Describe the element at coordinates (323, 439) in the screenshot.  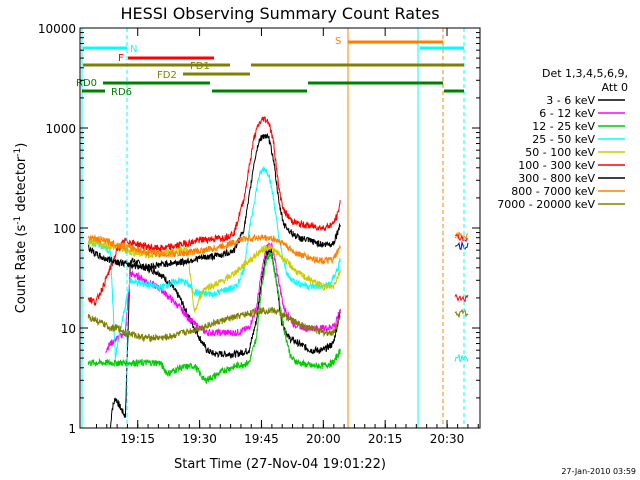
I see `x-tick-label: 20:00` at that location.